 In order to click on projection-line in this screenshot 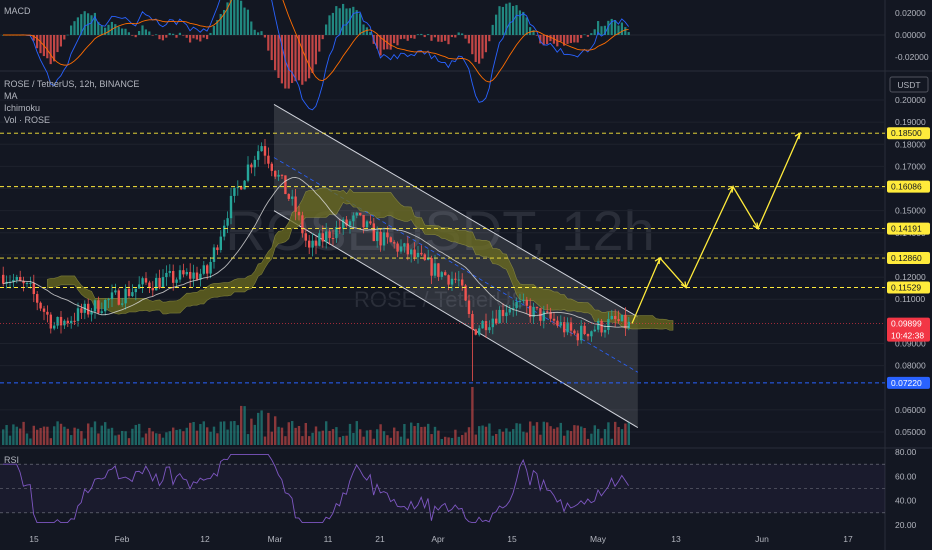, I will do `click(716, 228)`.